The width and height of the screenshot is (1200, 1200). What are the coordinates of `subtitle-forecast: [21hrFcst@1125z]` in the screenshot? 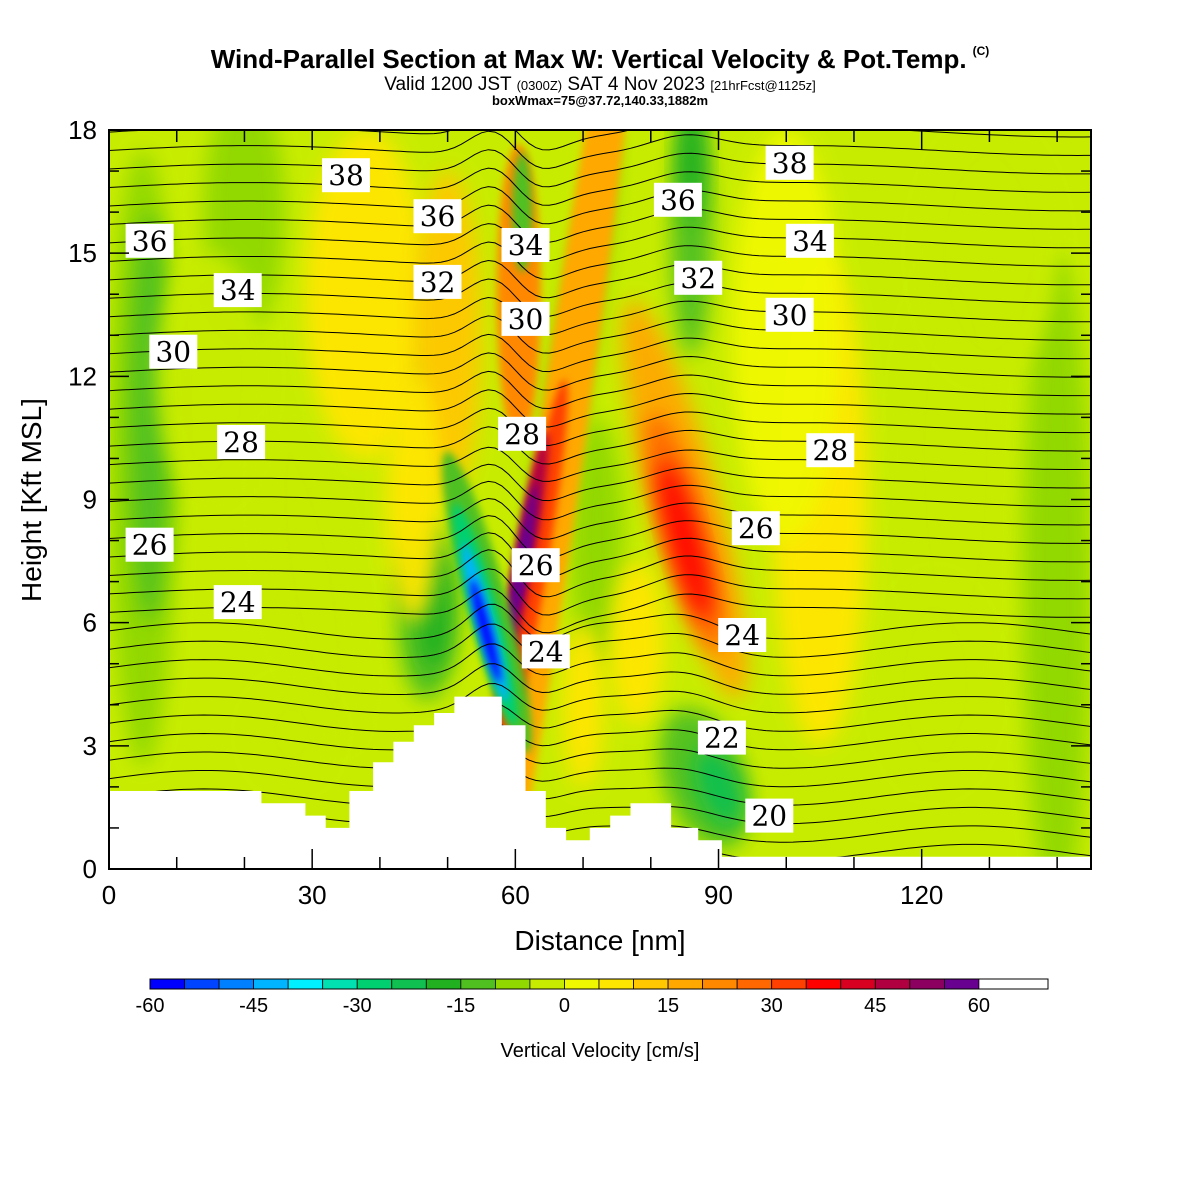 It's located at (763, 85).